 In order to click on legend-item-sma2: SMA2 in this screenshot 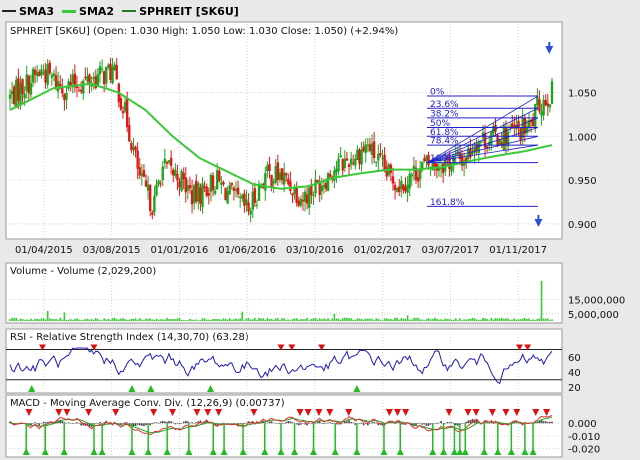, I will do `click(88, 11)`.